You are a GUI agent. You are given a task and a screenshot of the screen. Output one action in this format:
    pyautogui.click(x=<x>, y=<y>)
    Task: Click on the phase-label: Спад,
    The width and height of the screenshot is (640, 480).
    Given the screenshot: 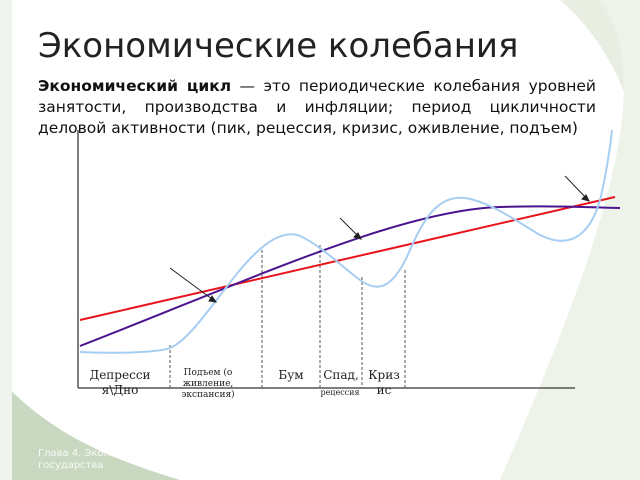 What is the action you would take?
    pyautogui.click(x=341, y=375)
    